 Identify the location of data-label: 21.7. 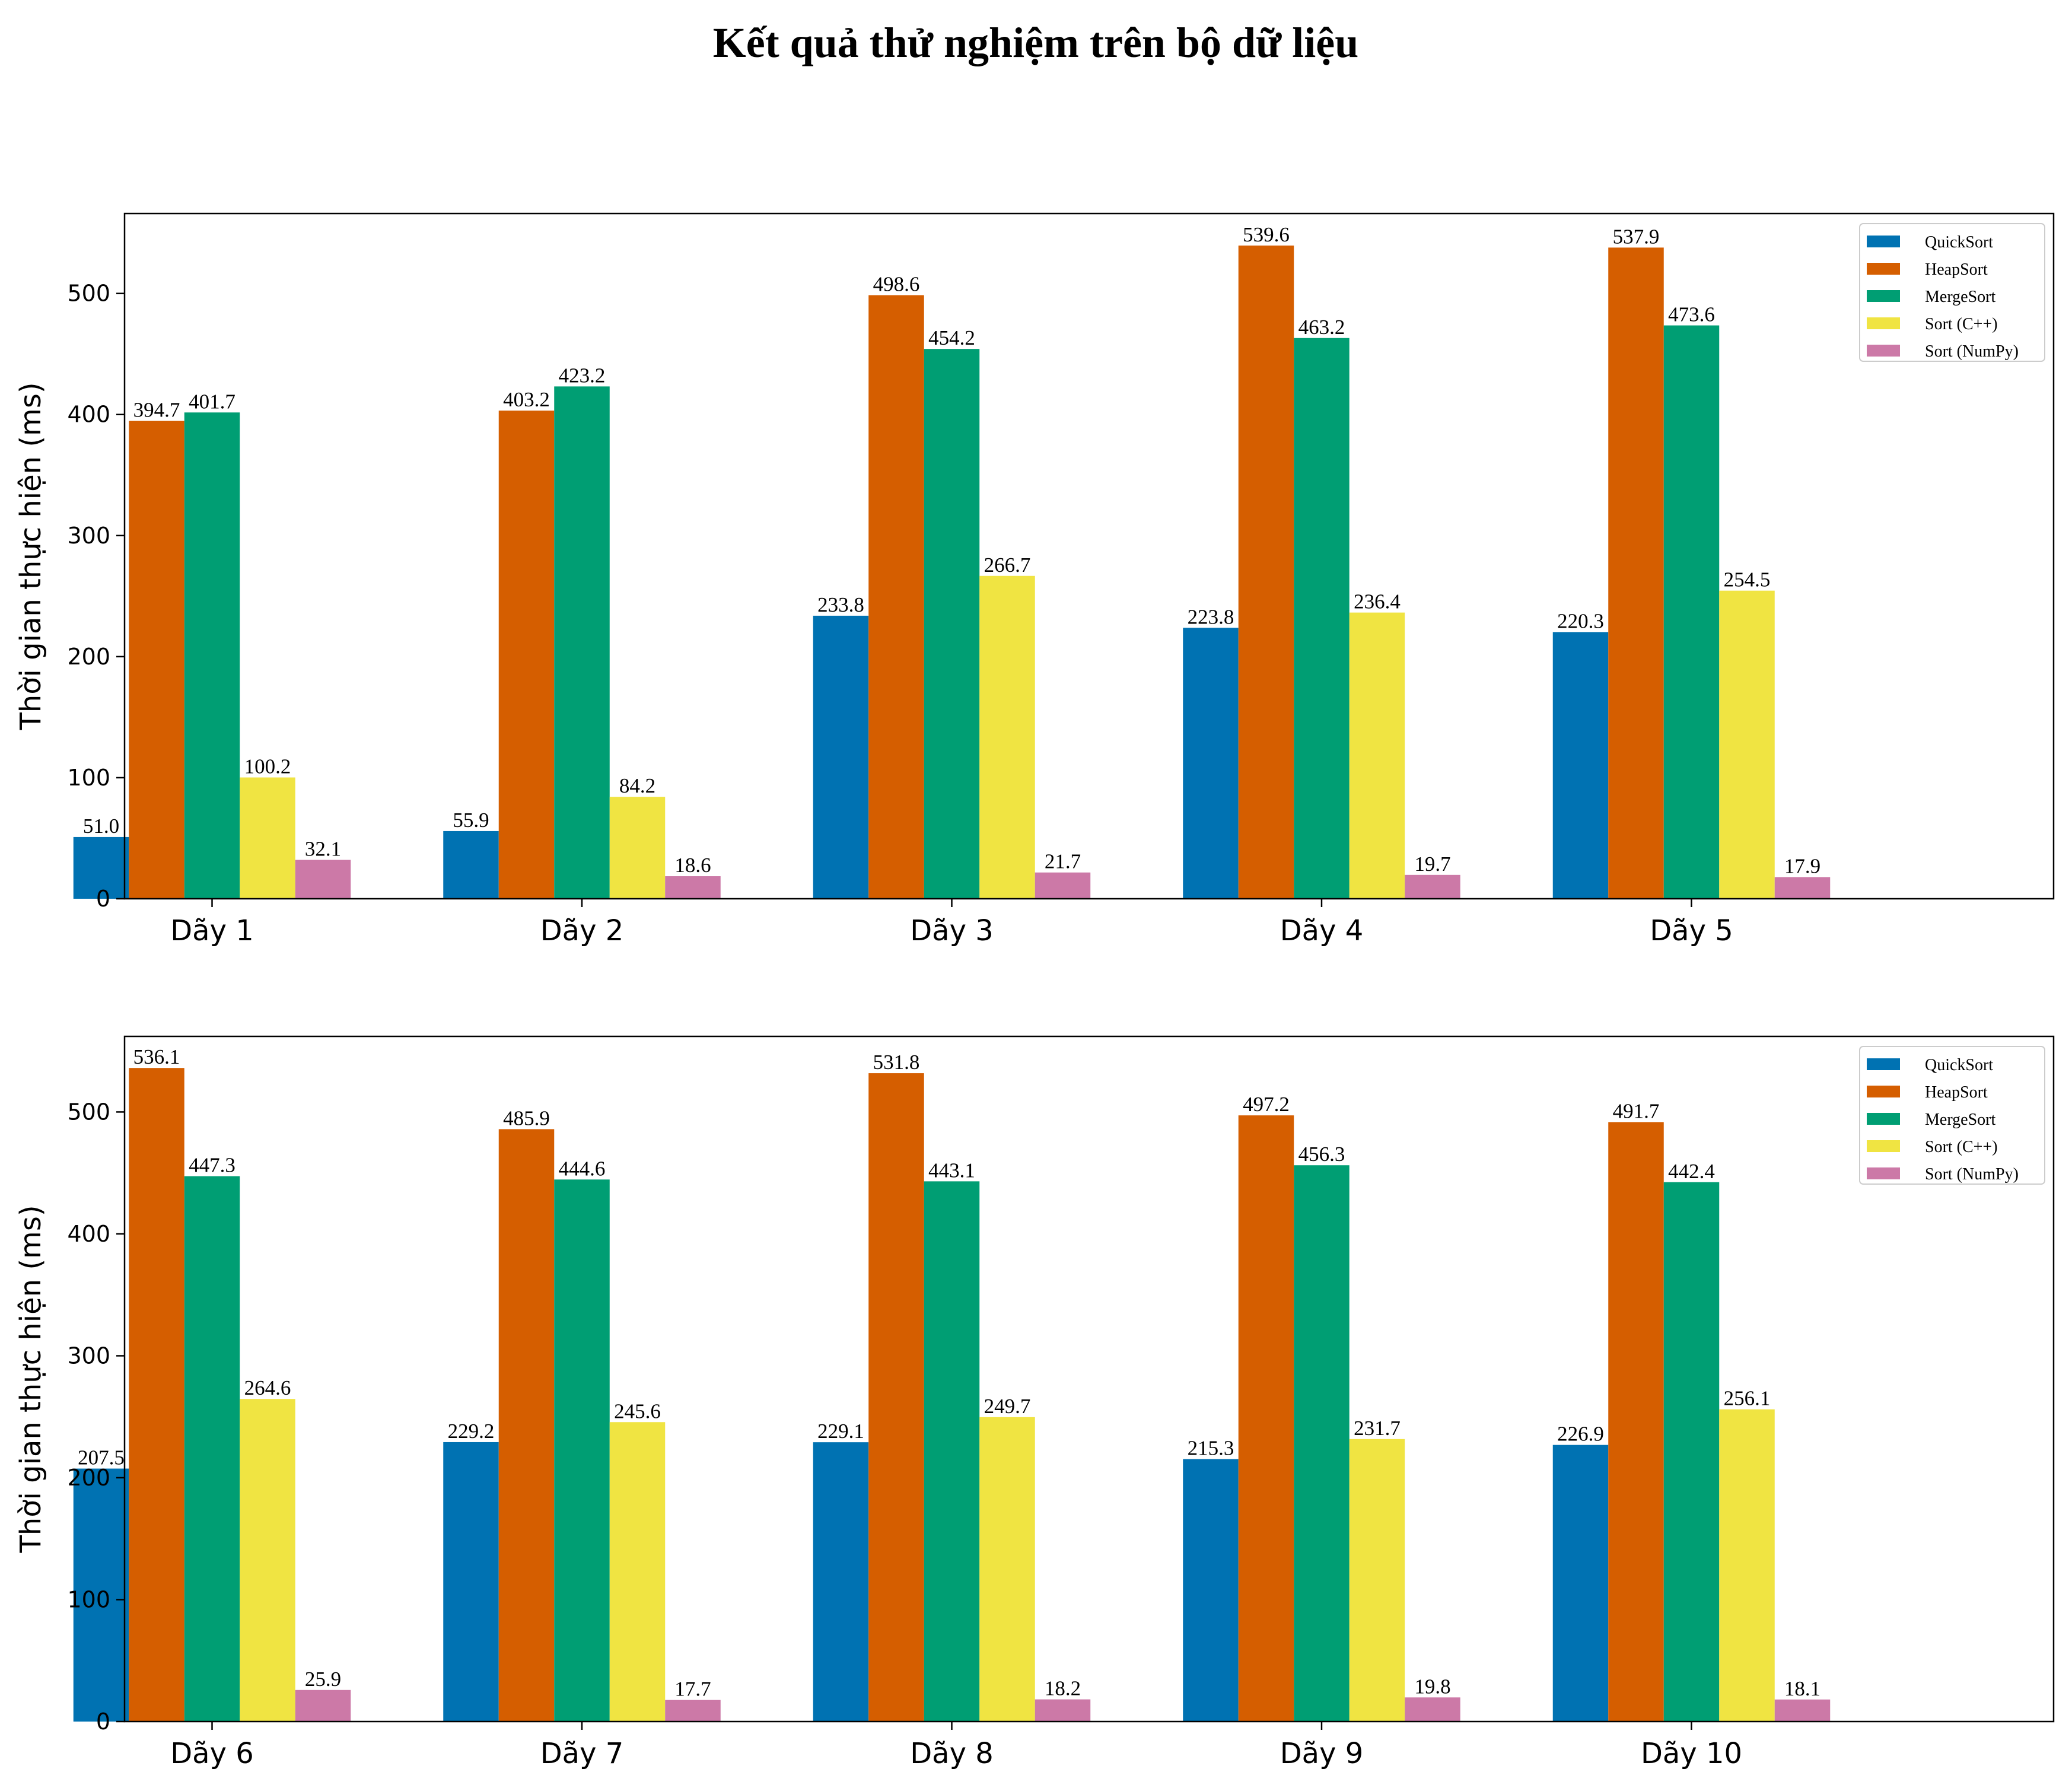
(1063, 861).